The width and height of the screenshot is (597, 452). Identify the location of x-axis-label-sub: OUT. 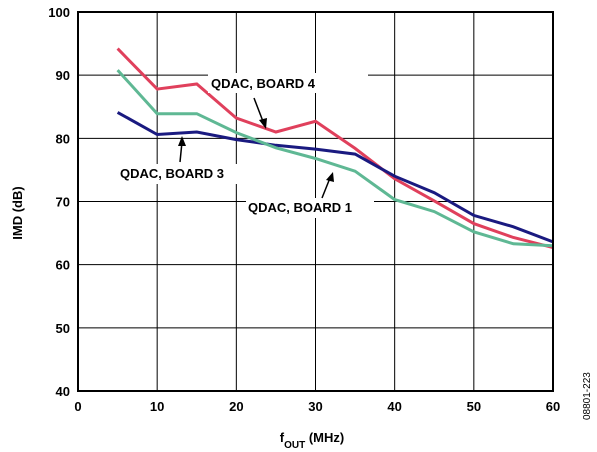
(294, 445).